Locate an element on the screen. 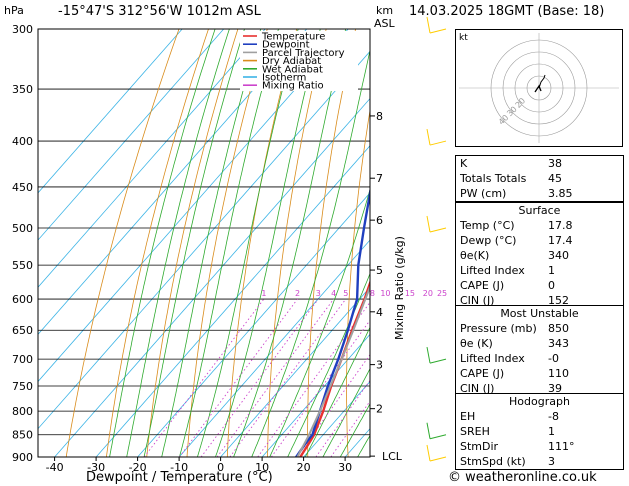 This screenshot has width=629, height=486. surface-li-label: Lifted Index is located at coordinates (492, 270).